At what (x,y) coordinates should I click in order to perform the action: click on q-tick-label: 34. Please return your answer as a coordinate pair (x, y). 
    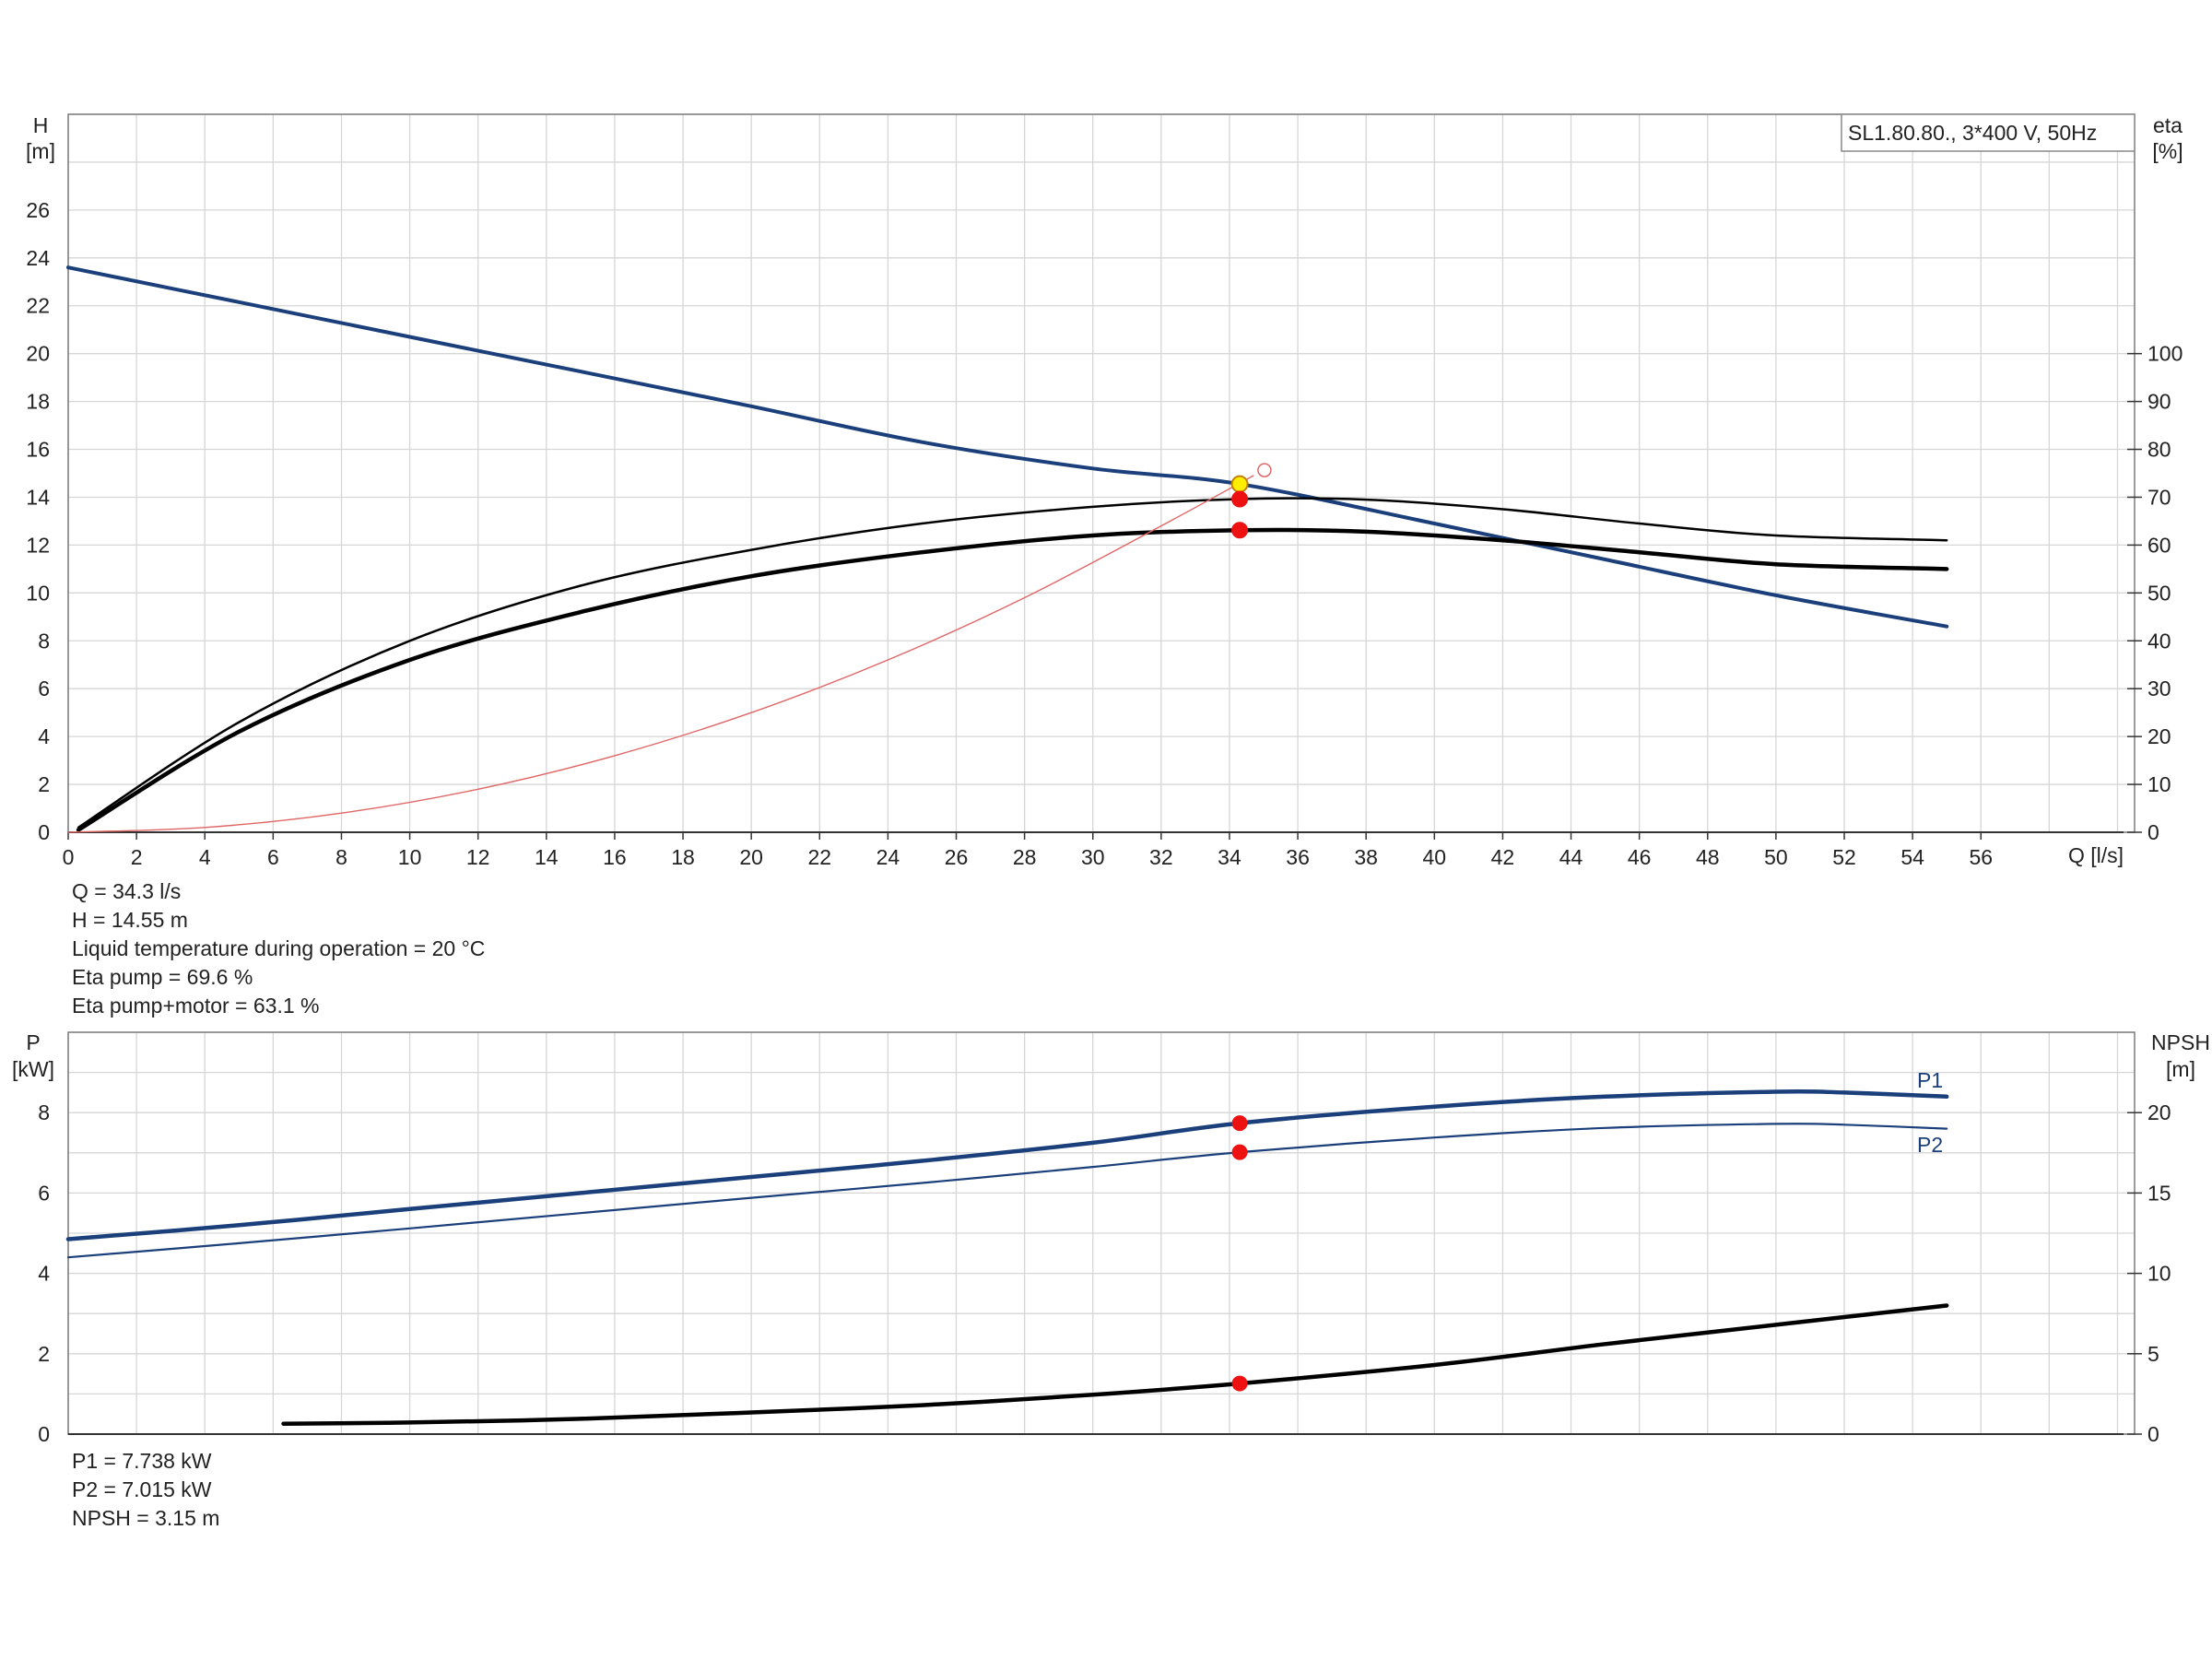
    Looking at the image, I should click on (1229, 857).